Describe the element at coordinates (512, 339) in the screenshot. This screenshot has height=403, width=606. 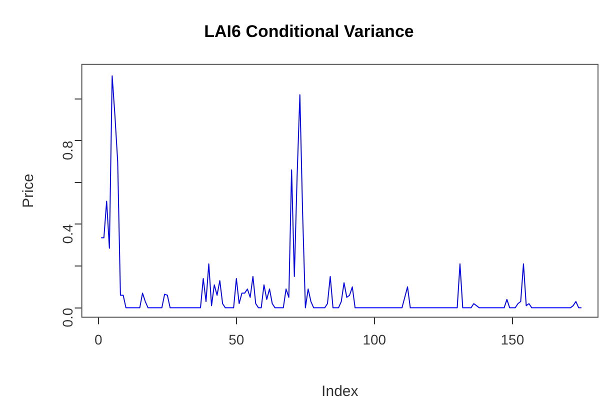
I see `x-tick-label: 150` at that location.